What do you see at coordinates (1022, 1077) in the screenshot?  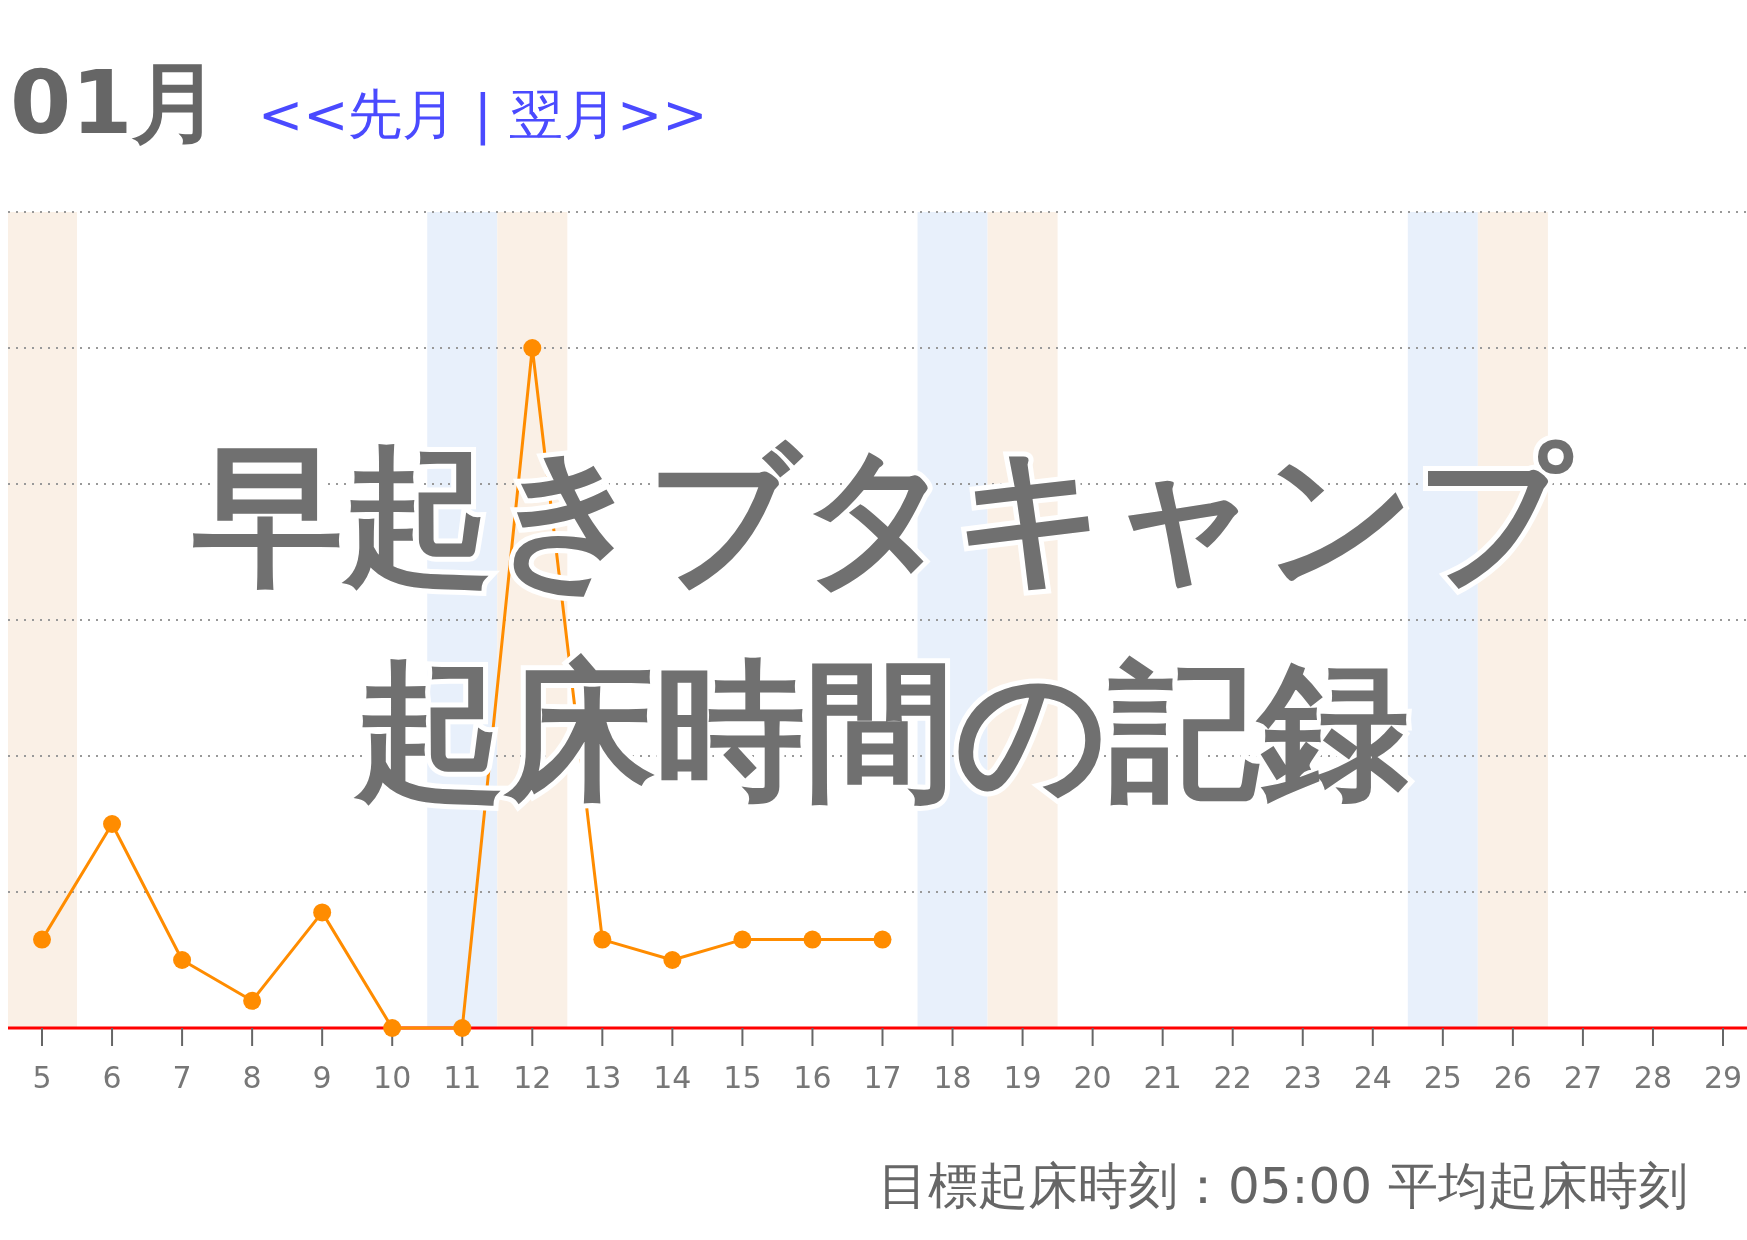 I see `x-tick-label: 19` at bounding box center [1022, 1077].